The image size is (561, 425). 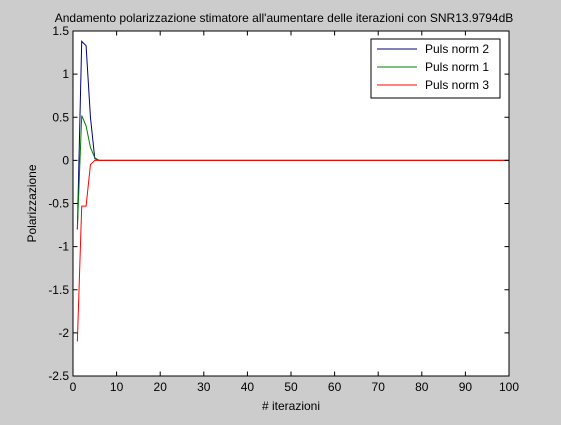 What do you see at coordinates (379, 387) in the screenshot?
I see `x-tick-label: 70` at bounding box center [379, 387].